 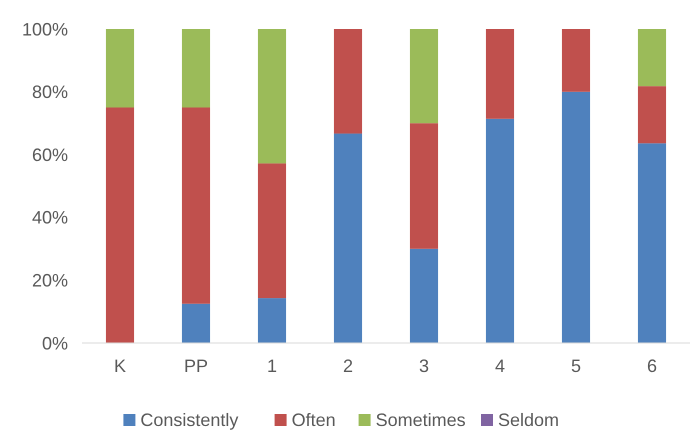 I want to click on x-tick-label: 5, so click(x=576, y=366).